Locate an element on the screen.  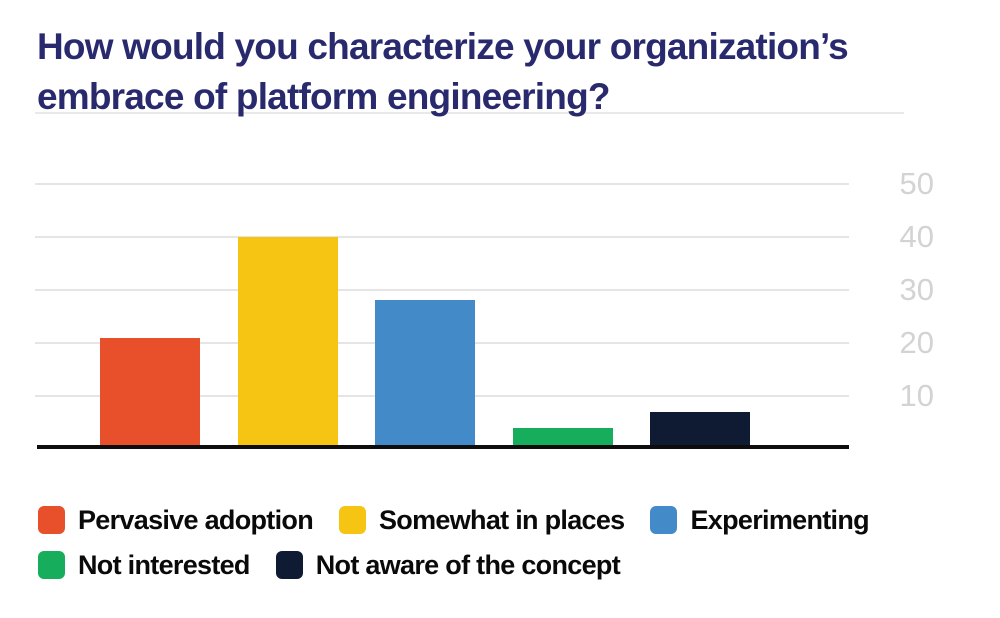
legend-row-2: Not interested Not aware of the concept is located at coordinates (513, 565).